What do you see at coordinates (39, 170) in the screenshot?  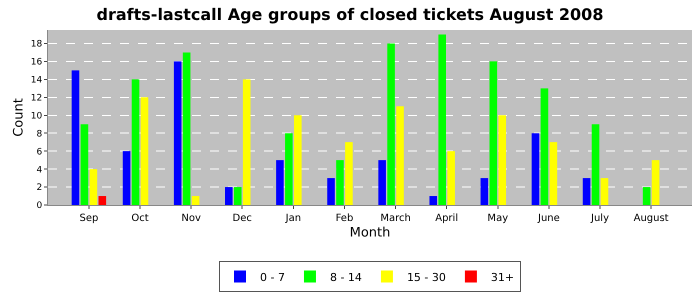 I see `y-tick-label: 4` at bounding box center [39, 170].